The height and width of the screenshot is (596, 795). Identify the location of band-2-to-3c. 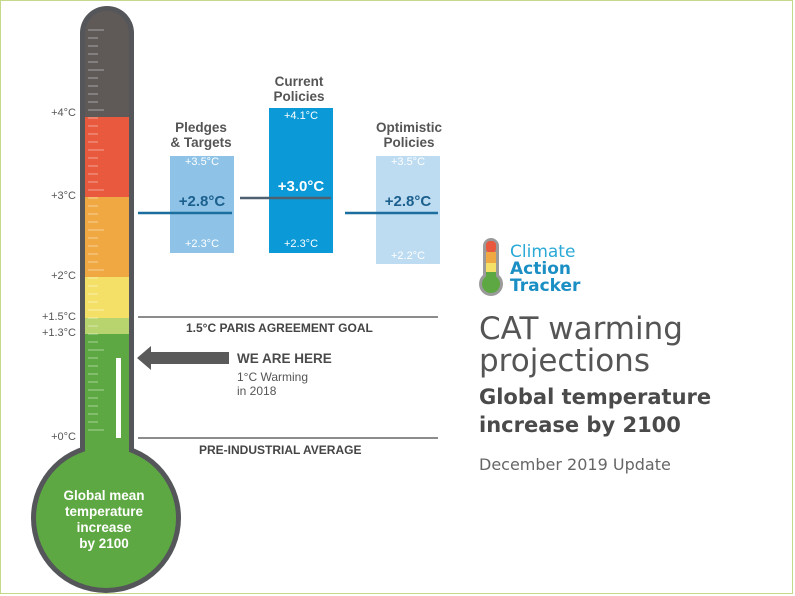
(107, 237).